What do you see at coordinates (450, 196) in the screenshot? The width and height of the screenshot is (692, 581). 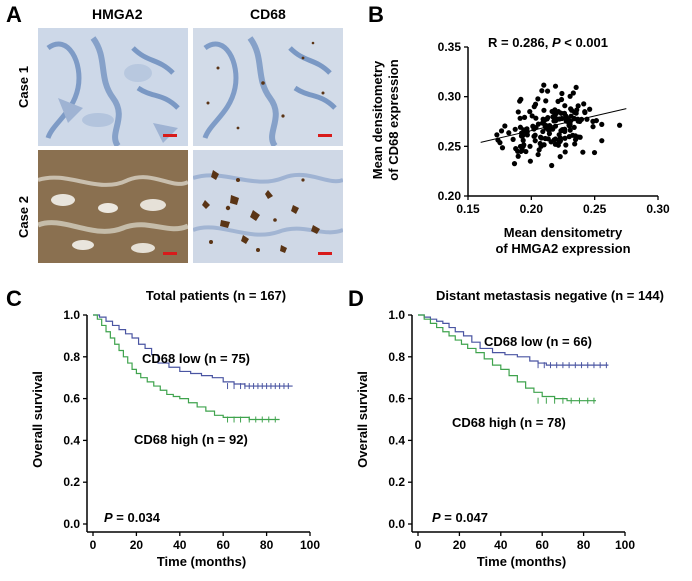 I see `y-tick-label: 0.20` at bounding box center [450, 196].